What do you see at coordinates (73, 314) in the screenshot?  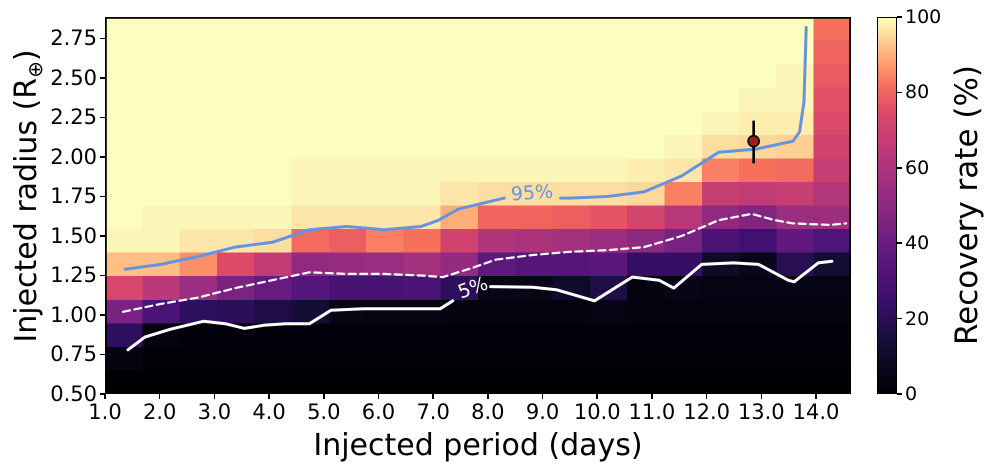 I see `y-tick-label: 1.00` at bounding box center [73, 314].